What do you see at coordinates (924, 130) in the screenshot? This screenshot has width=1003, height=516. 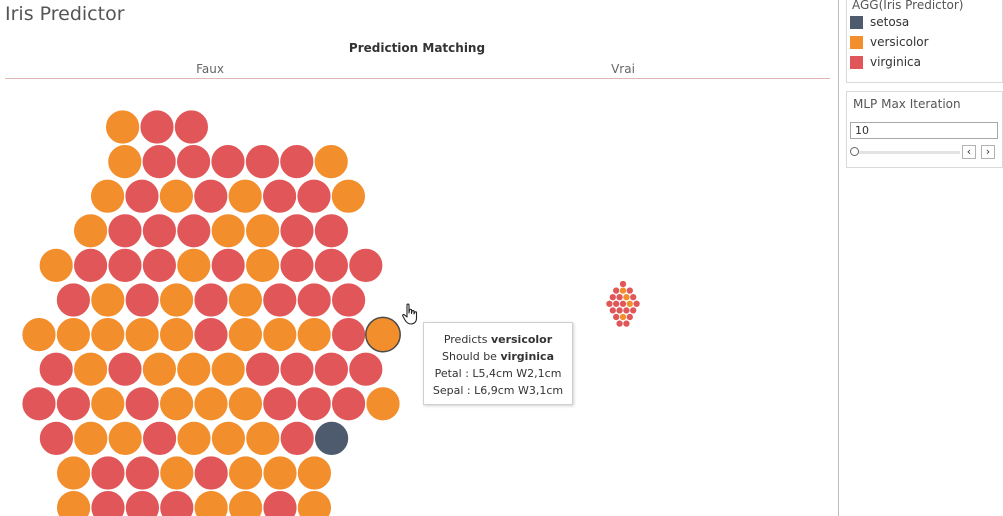 I see `parameter-value-input: 10` at bounding box center [924, 130].